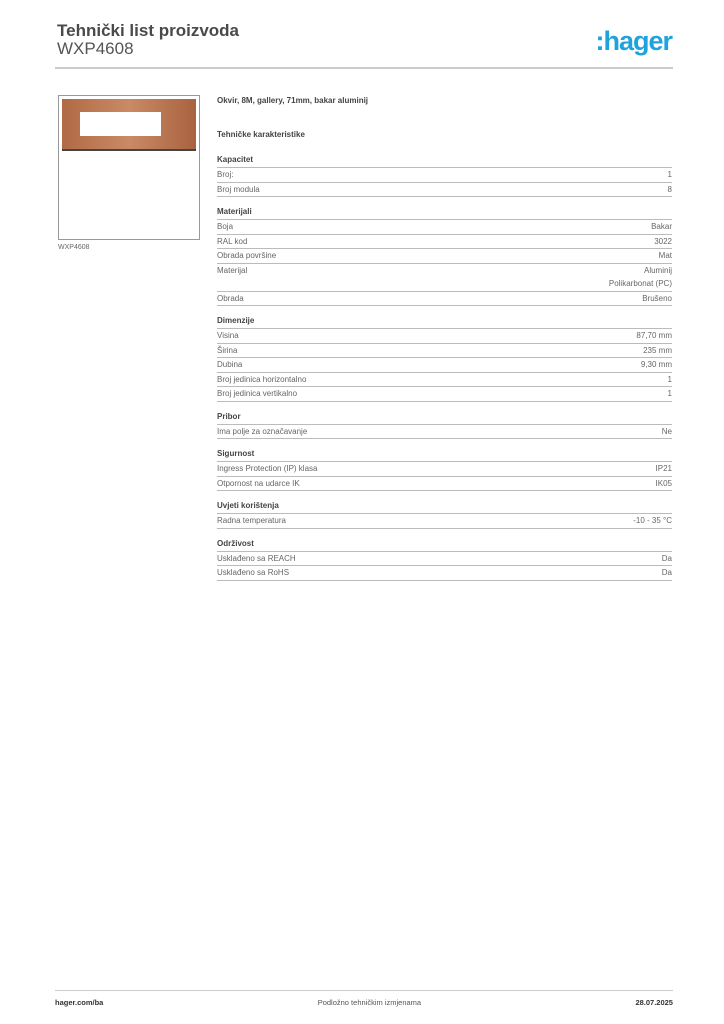 Image resolution: width=724 pixels, height=1024 pixels. What do you see at coordinates (238, 189) in the screenshot?
I see `spec-label: Broj modula` at bounding box center [238, 189].